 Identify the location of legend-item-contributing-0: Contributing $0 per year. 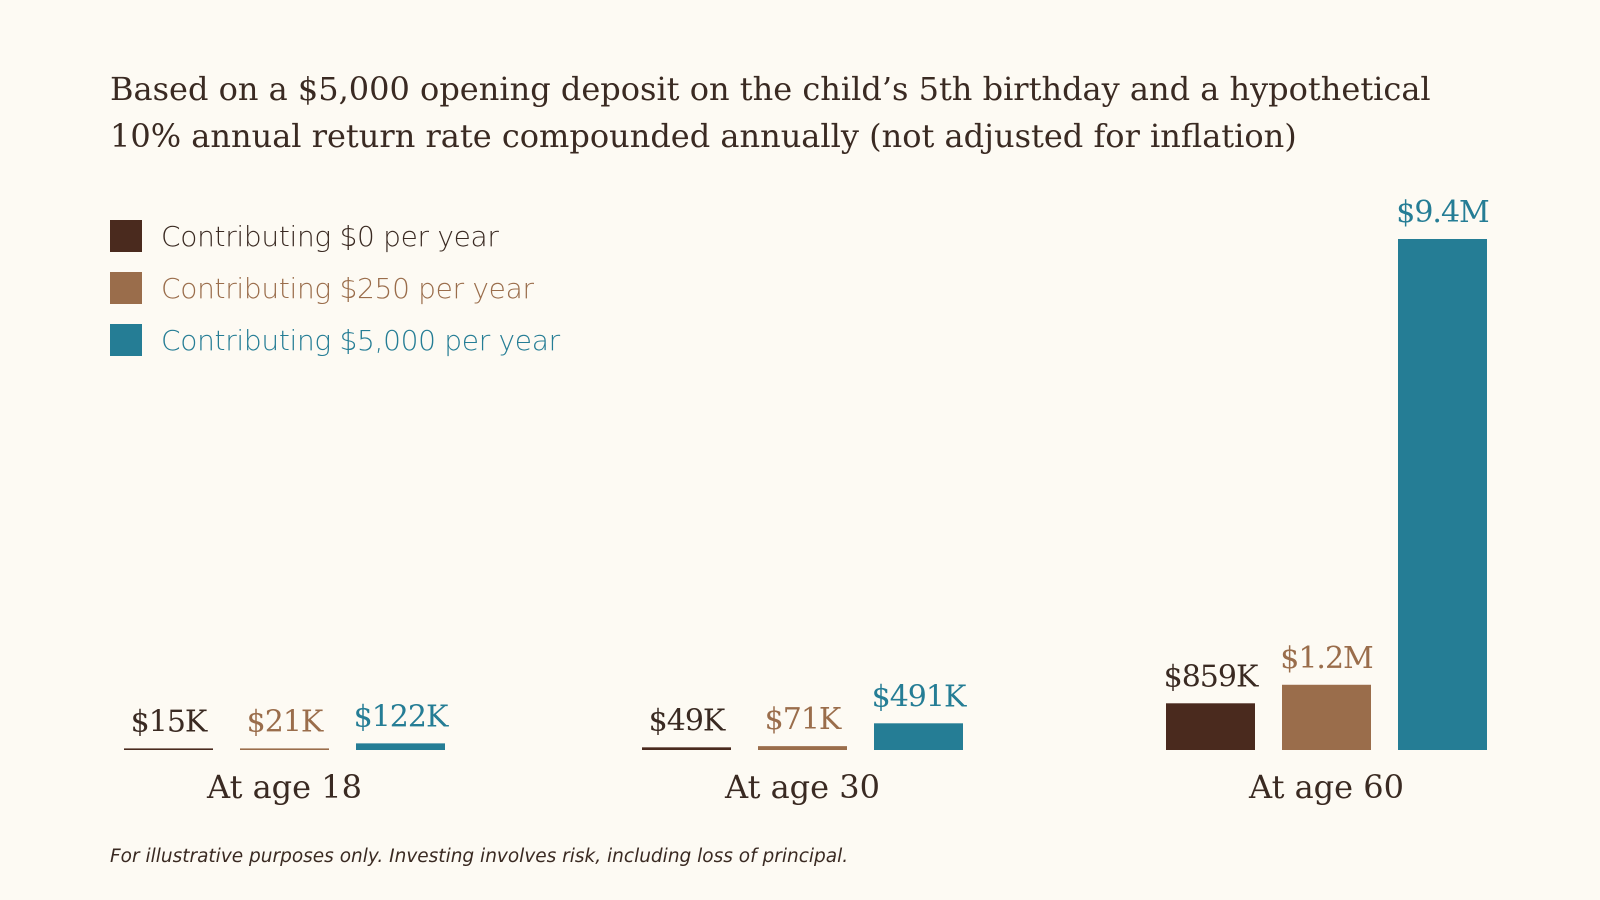
(335, 236).